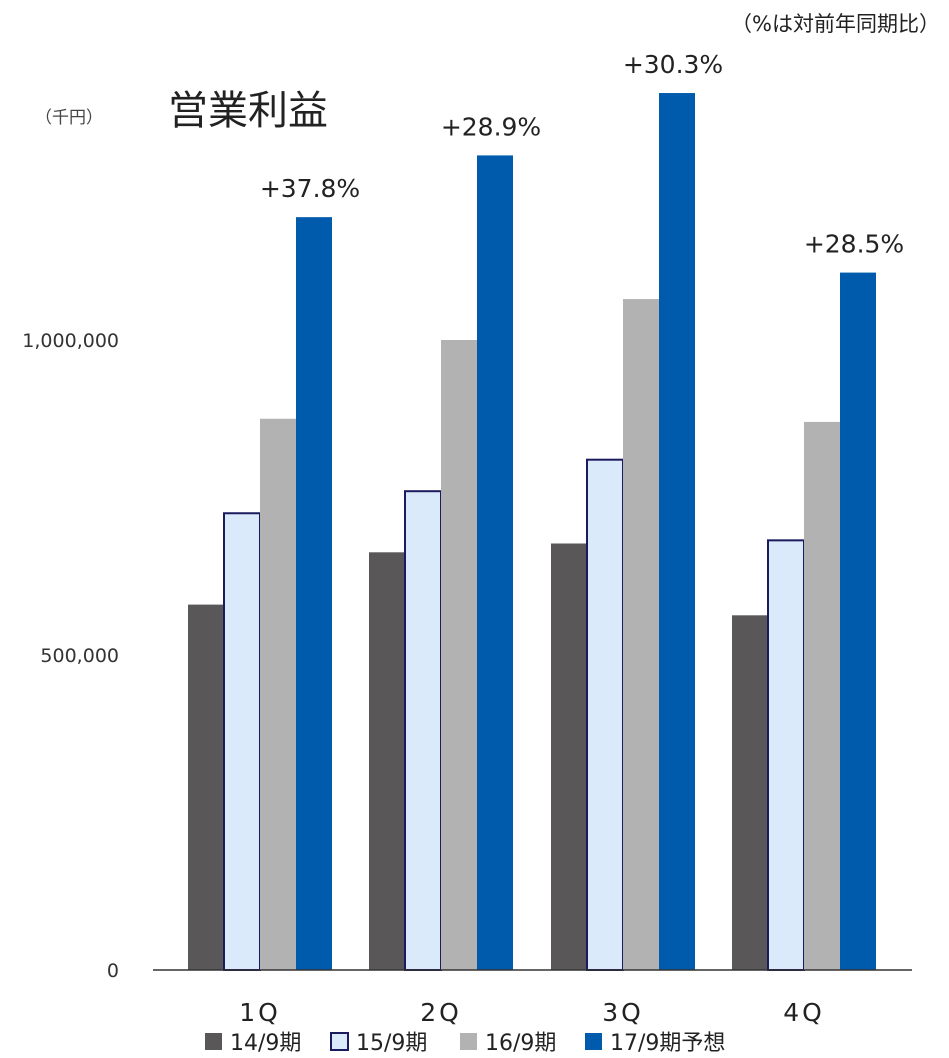 Image resolution: width=949 pixels, height=1058 pixels. I want to click on y-tick-label: 1,000,000, so click(70, 341).